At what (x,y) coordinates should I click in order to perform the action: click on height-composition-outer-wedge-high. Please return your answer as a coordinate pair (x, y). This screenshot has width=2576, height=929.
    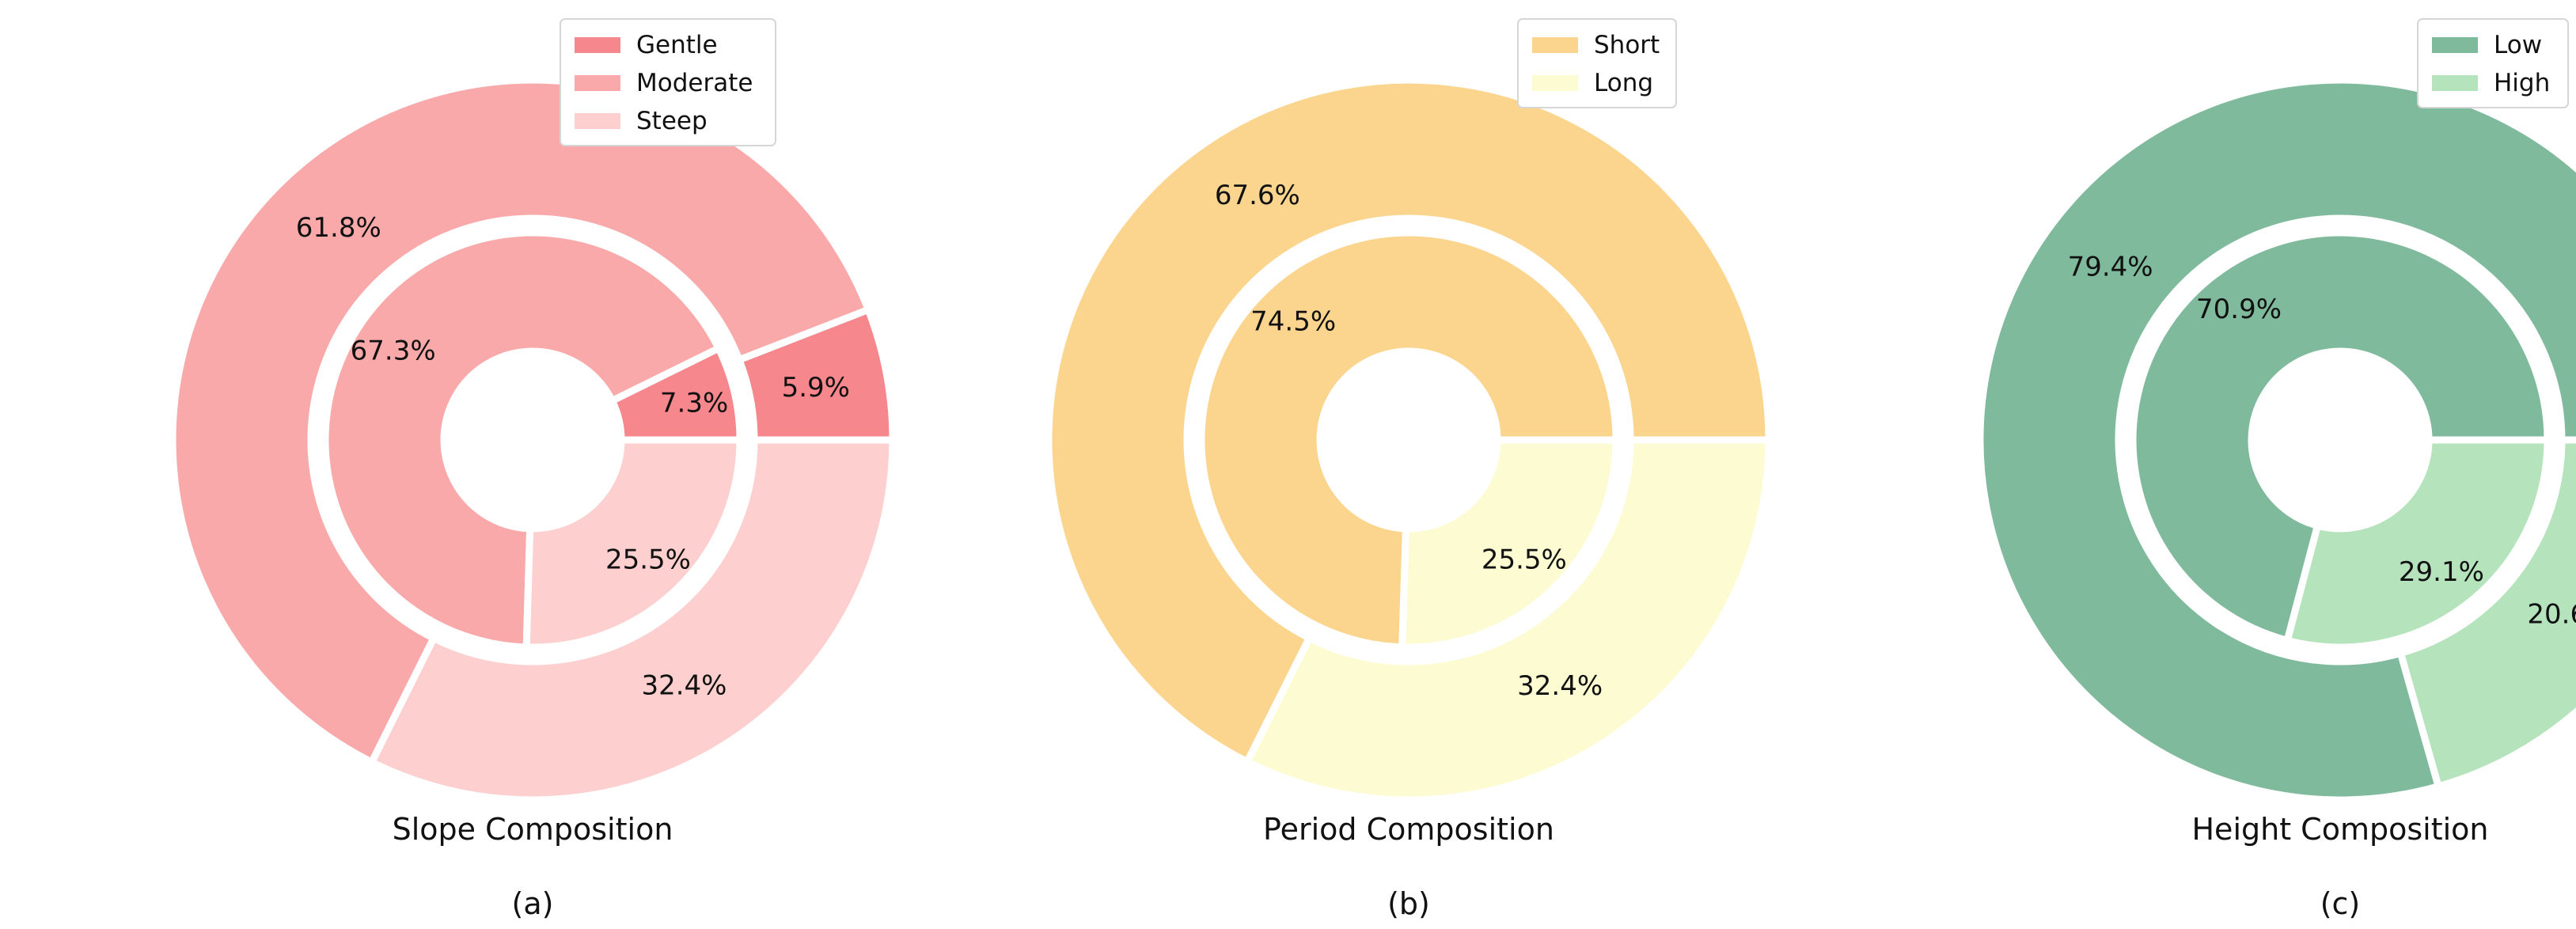
    Looking at the image, I should click on (2486, 613).